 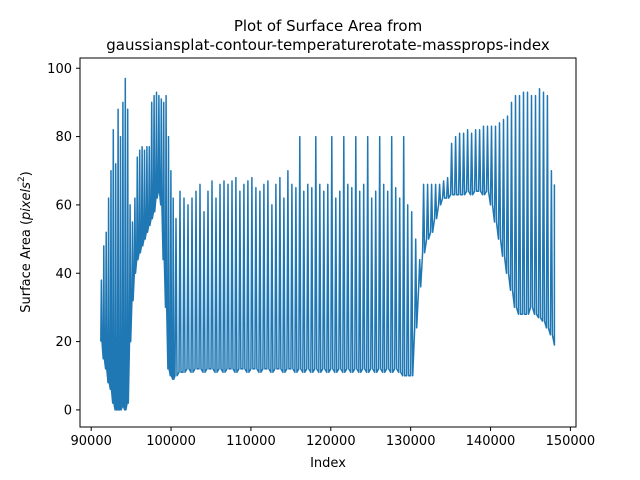 What do you see at coordinates (22, 179) in the screenshot?
I see `y-axis-label-exp: 2` at bounding box center [22, 179].